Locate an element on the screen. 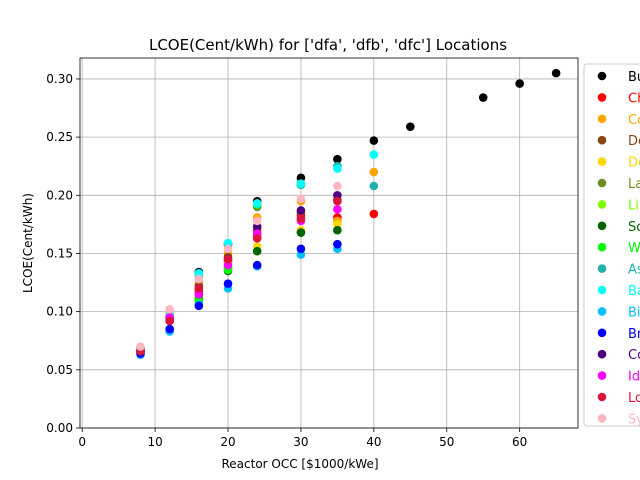 The height and width of the screenshot is (480, 640). legend: Bu Ch Co De De La Li So W As Ba Bi Br Co Id Lo Sy is located at coordinates (611, 245).